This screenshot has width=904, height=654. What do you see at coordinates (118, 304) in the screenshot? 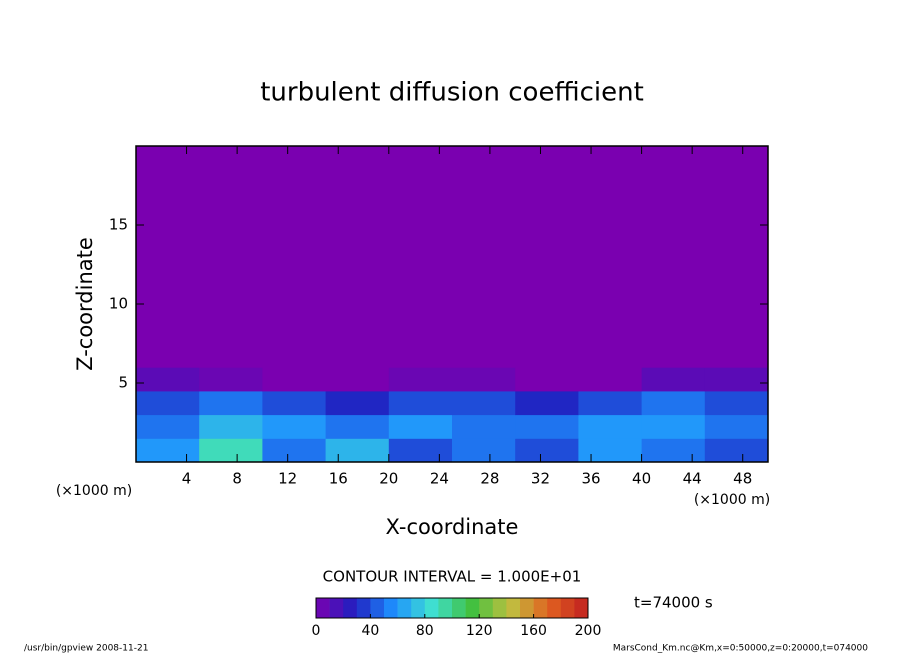
I see `y-tick-label: 10` at bounding box center [118, 304].